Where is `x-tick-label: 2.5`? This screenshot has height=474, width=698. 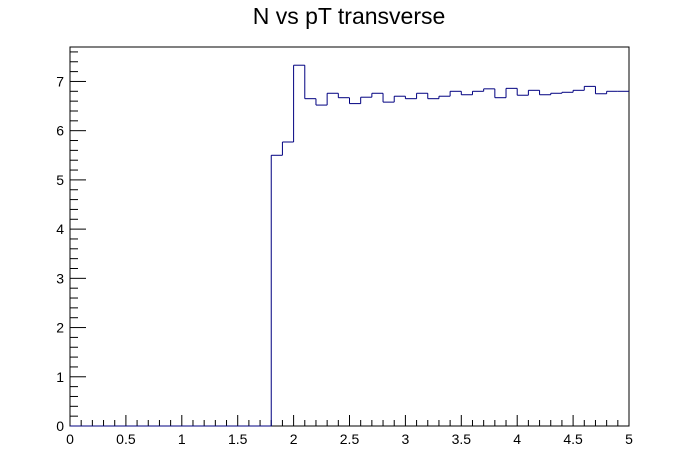
x-tick-label: 2.5 is located at coordinates (350, 439).